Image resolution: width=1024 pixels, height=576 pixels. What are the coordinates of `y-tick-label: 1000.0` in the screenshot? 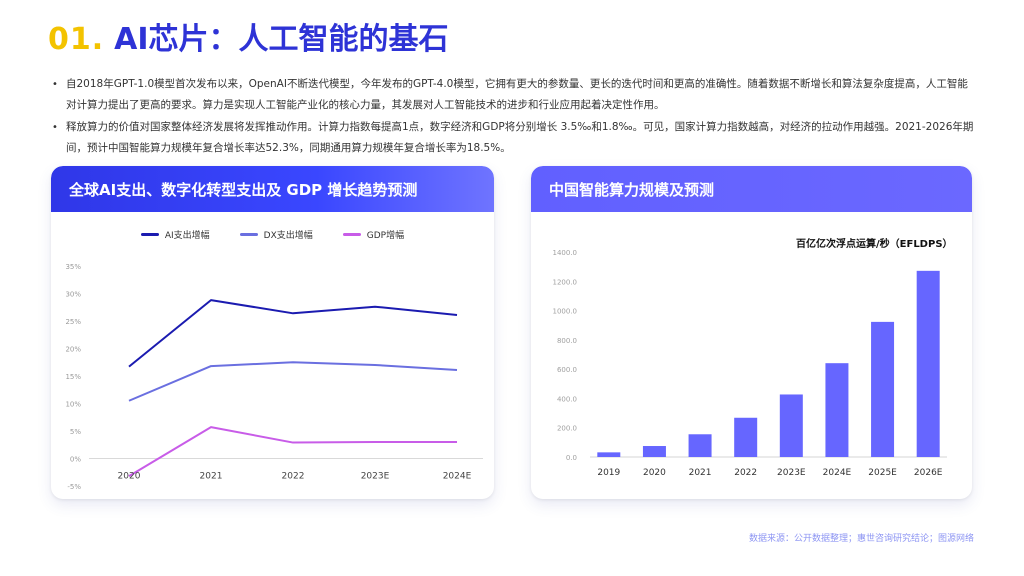 It's located at (565, 312).